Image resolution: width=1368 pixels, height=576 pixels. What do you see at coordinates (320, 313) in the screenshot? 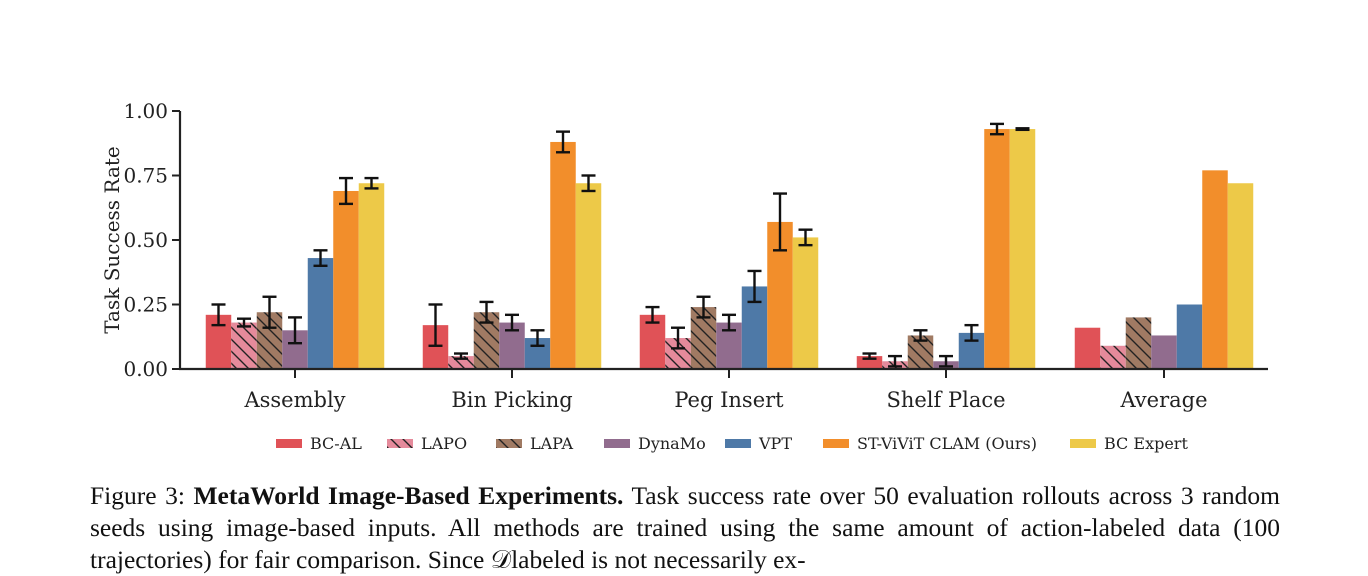
I see `bar-vpt-assembly` at bounding box center [320, 313].